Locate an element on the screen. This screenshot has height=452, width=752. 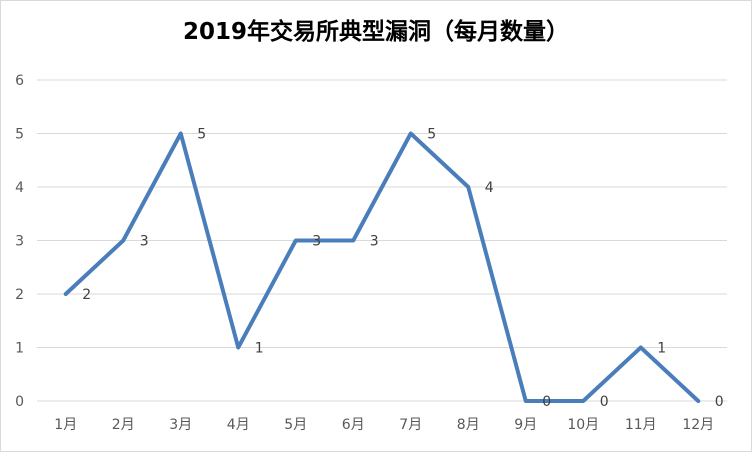
y-tick-label: 0 is located at coordinates (19, 402).